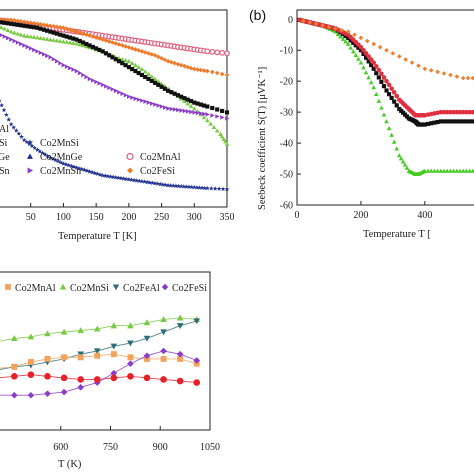 The image size is (474, 474). I want to click on legend-label: Co2MnSi, so click(59, 143).